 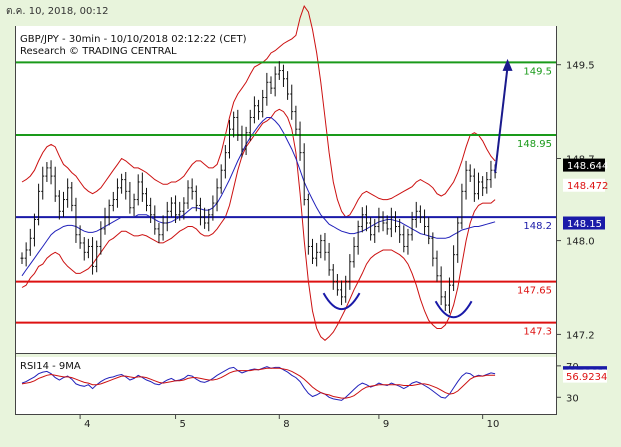 What do you see at coordinates (258, 381) in the screenshot?
I see `rsi-plot: RSI14 - 9MA` at bounding box center [258, 381].